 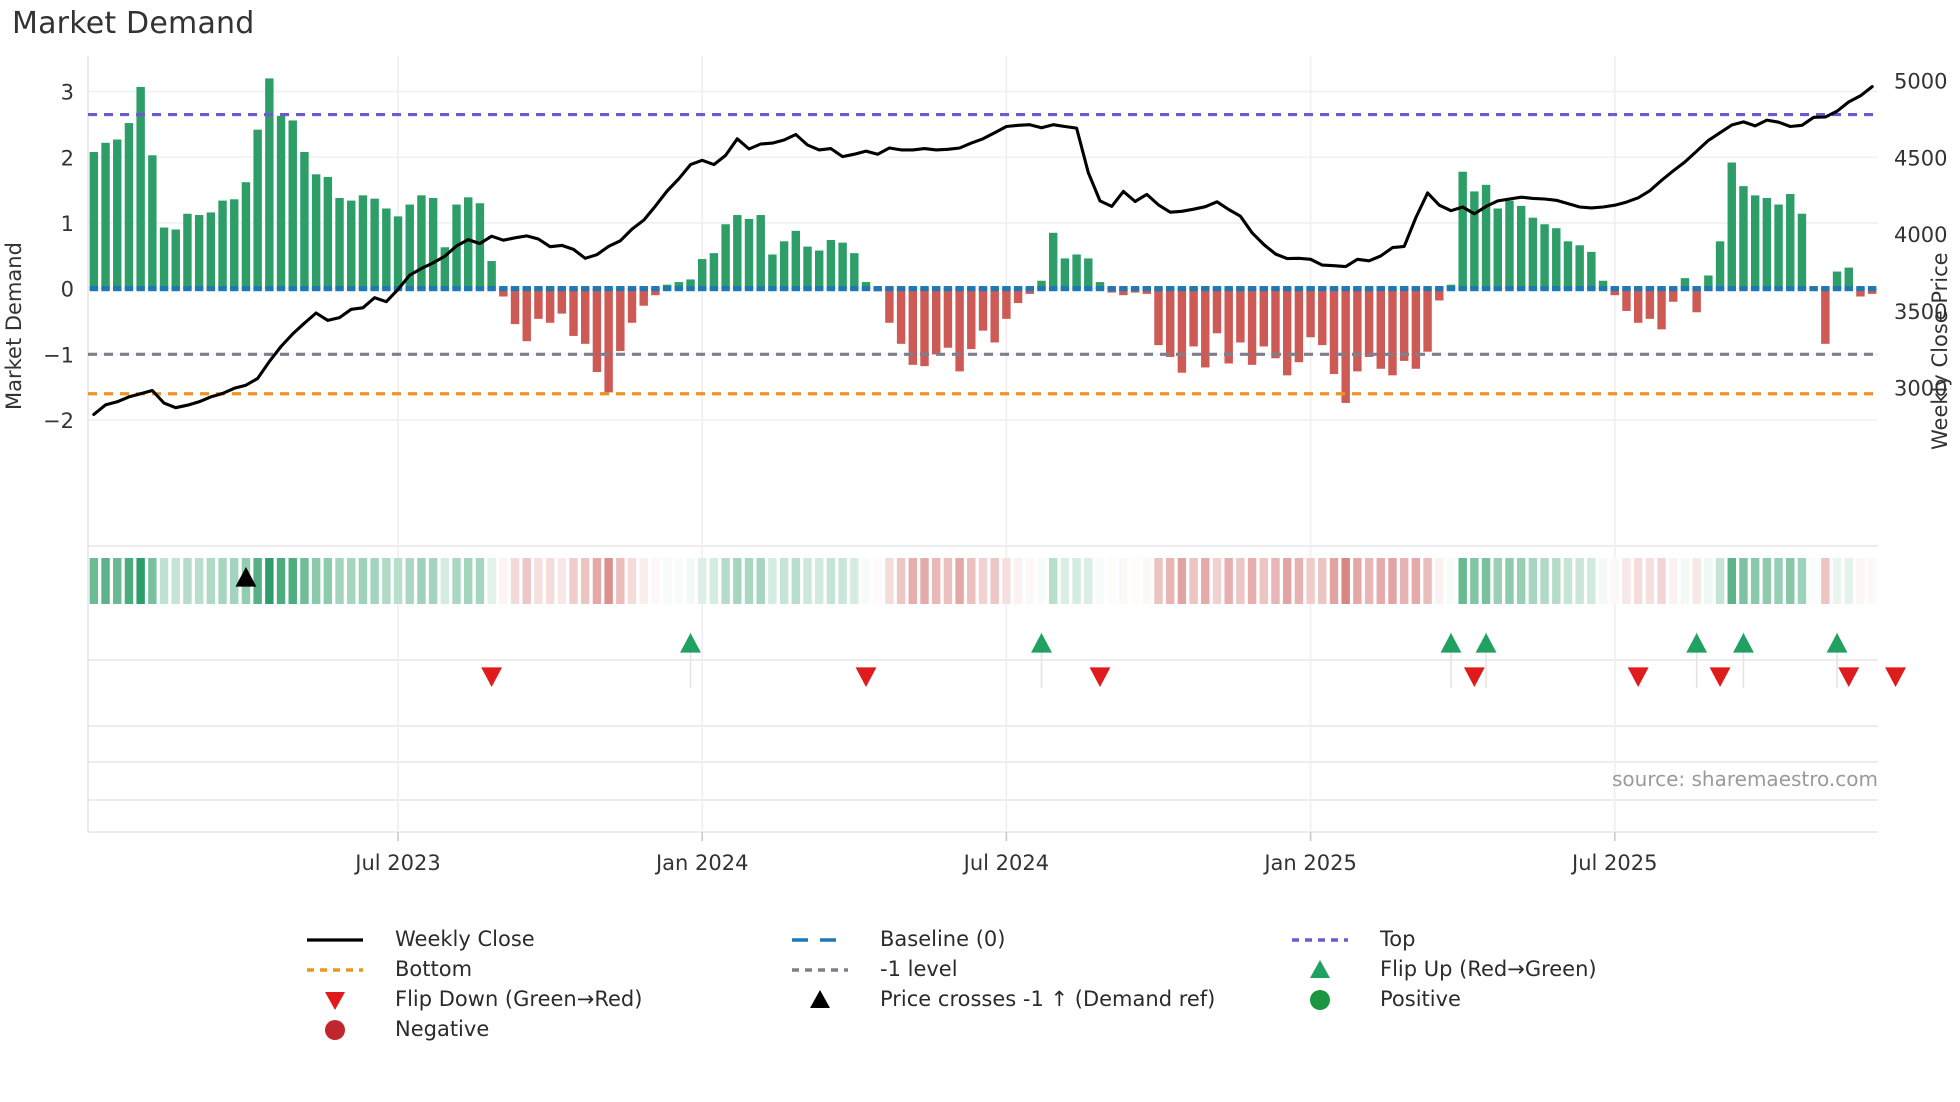 What do you see at coordinates (246, 577) in the screenshot?
I see `price-cross-marker` at bounding box center [246, 577].